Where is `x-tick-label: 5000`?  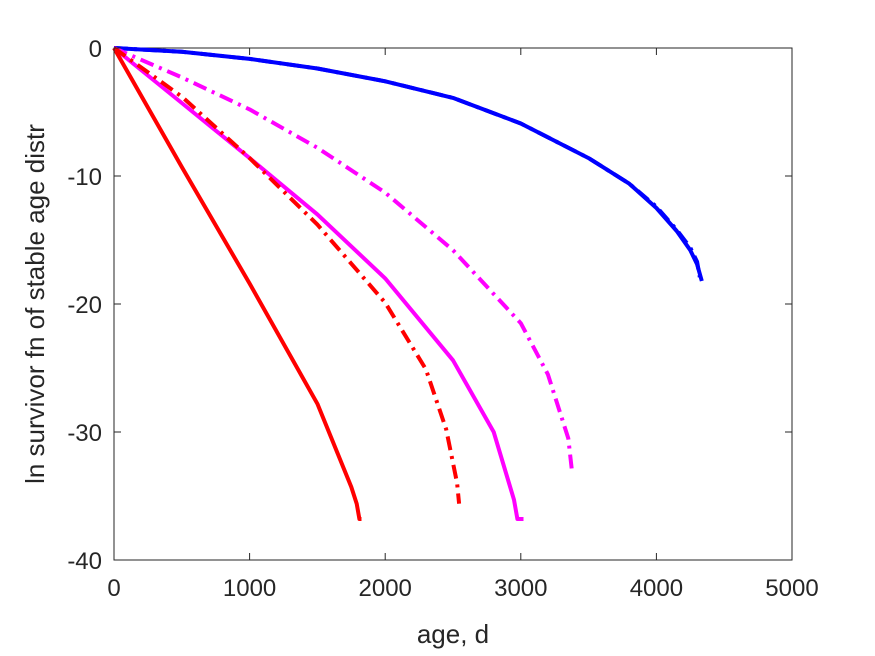
x-tick-label: 5000 is located at coordinates (791, 588).